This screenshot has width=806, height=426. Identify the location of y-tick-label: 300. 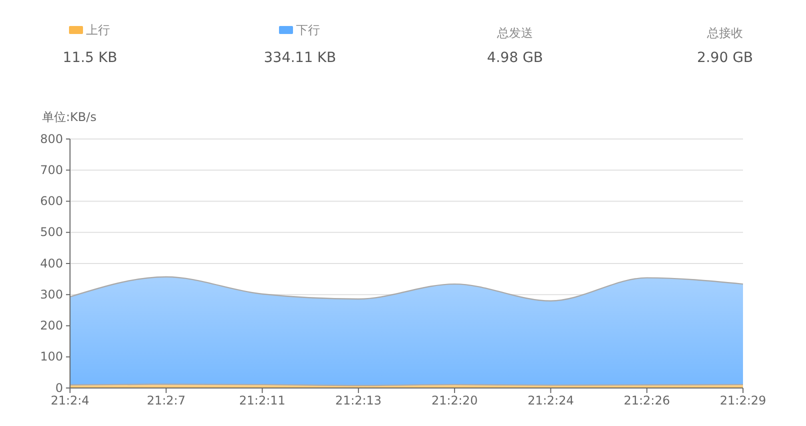
(51, 294).